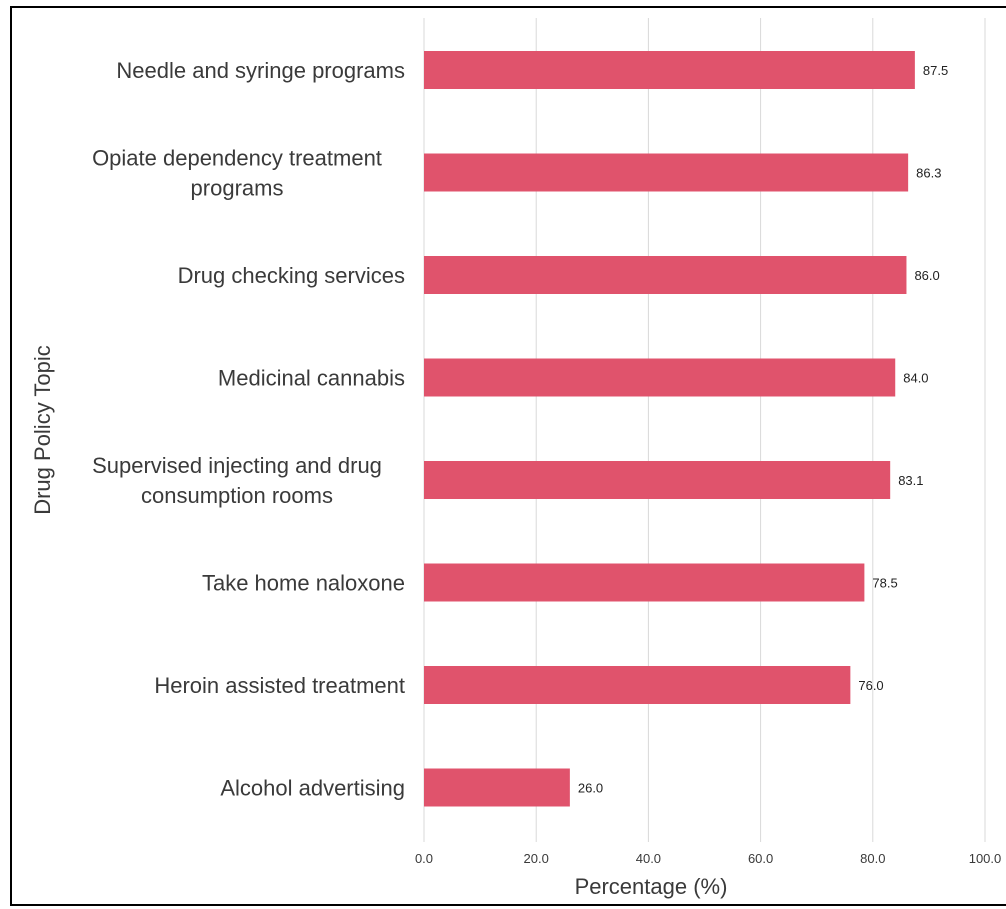  Describe the element at coordinates (536, 858) in the screenshot. I see `x-tick-label: 20.0` at that location.